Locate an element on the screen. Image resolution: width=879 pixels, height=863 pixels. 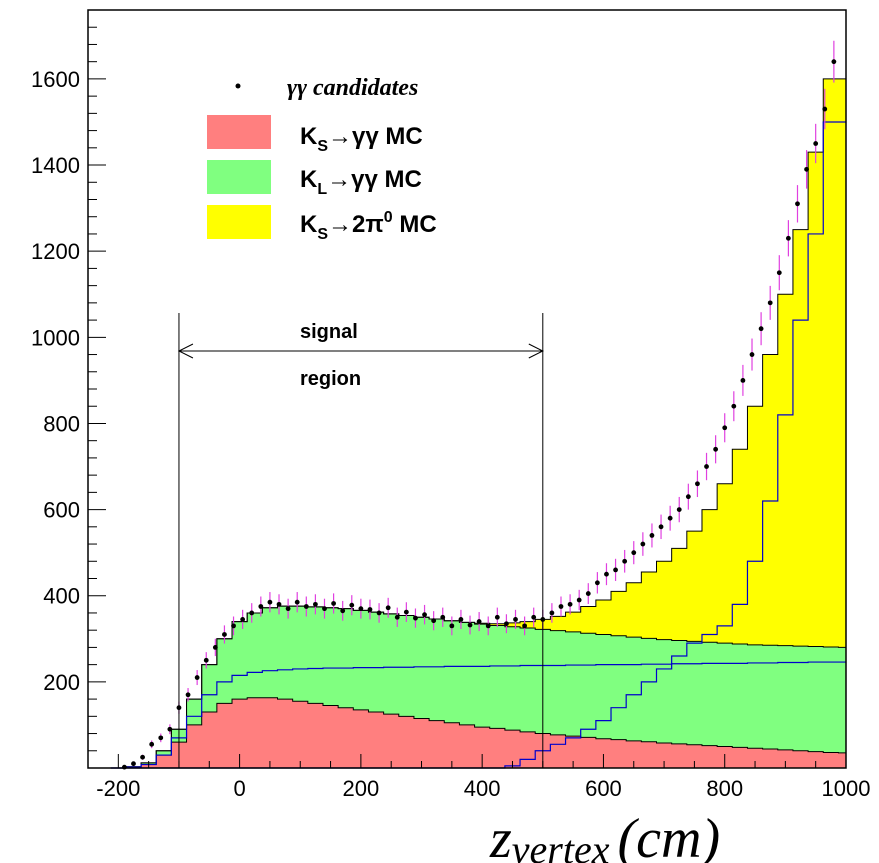
y-tick-label-0: 200 is located at coordinates (61, 682).